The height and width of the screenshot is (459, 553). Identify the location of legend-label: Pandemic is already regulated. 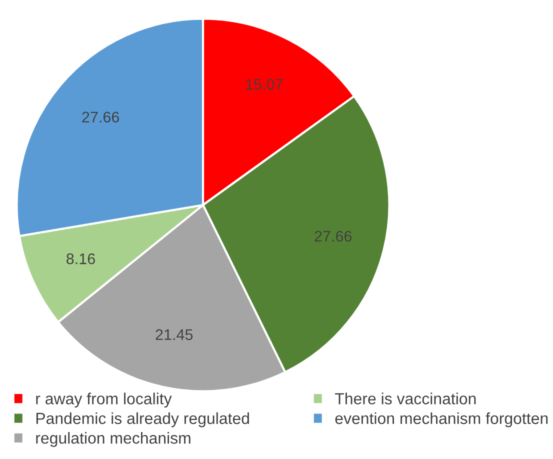
(142, 420).